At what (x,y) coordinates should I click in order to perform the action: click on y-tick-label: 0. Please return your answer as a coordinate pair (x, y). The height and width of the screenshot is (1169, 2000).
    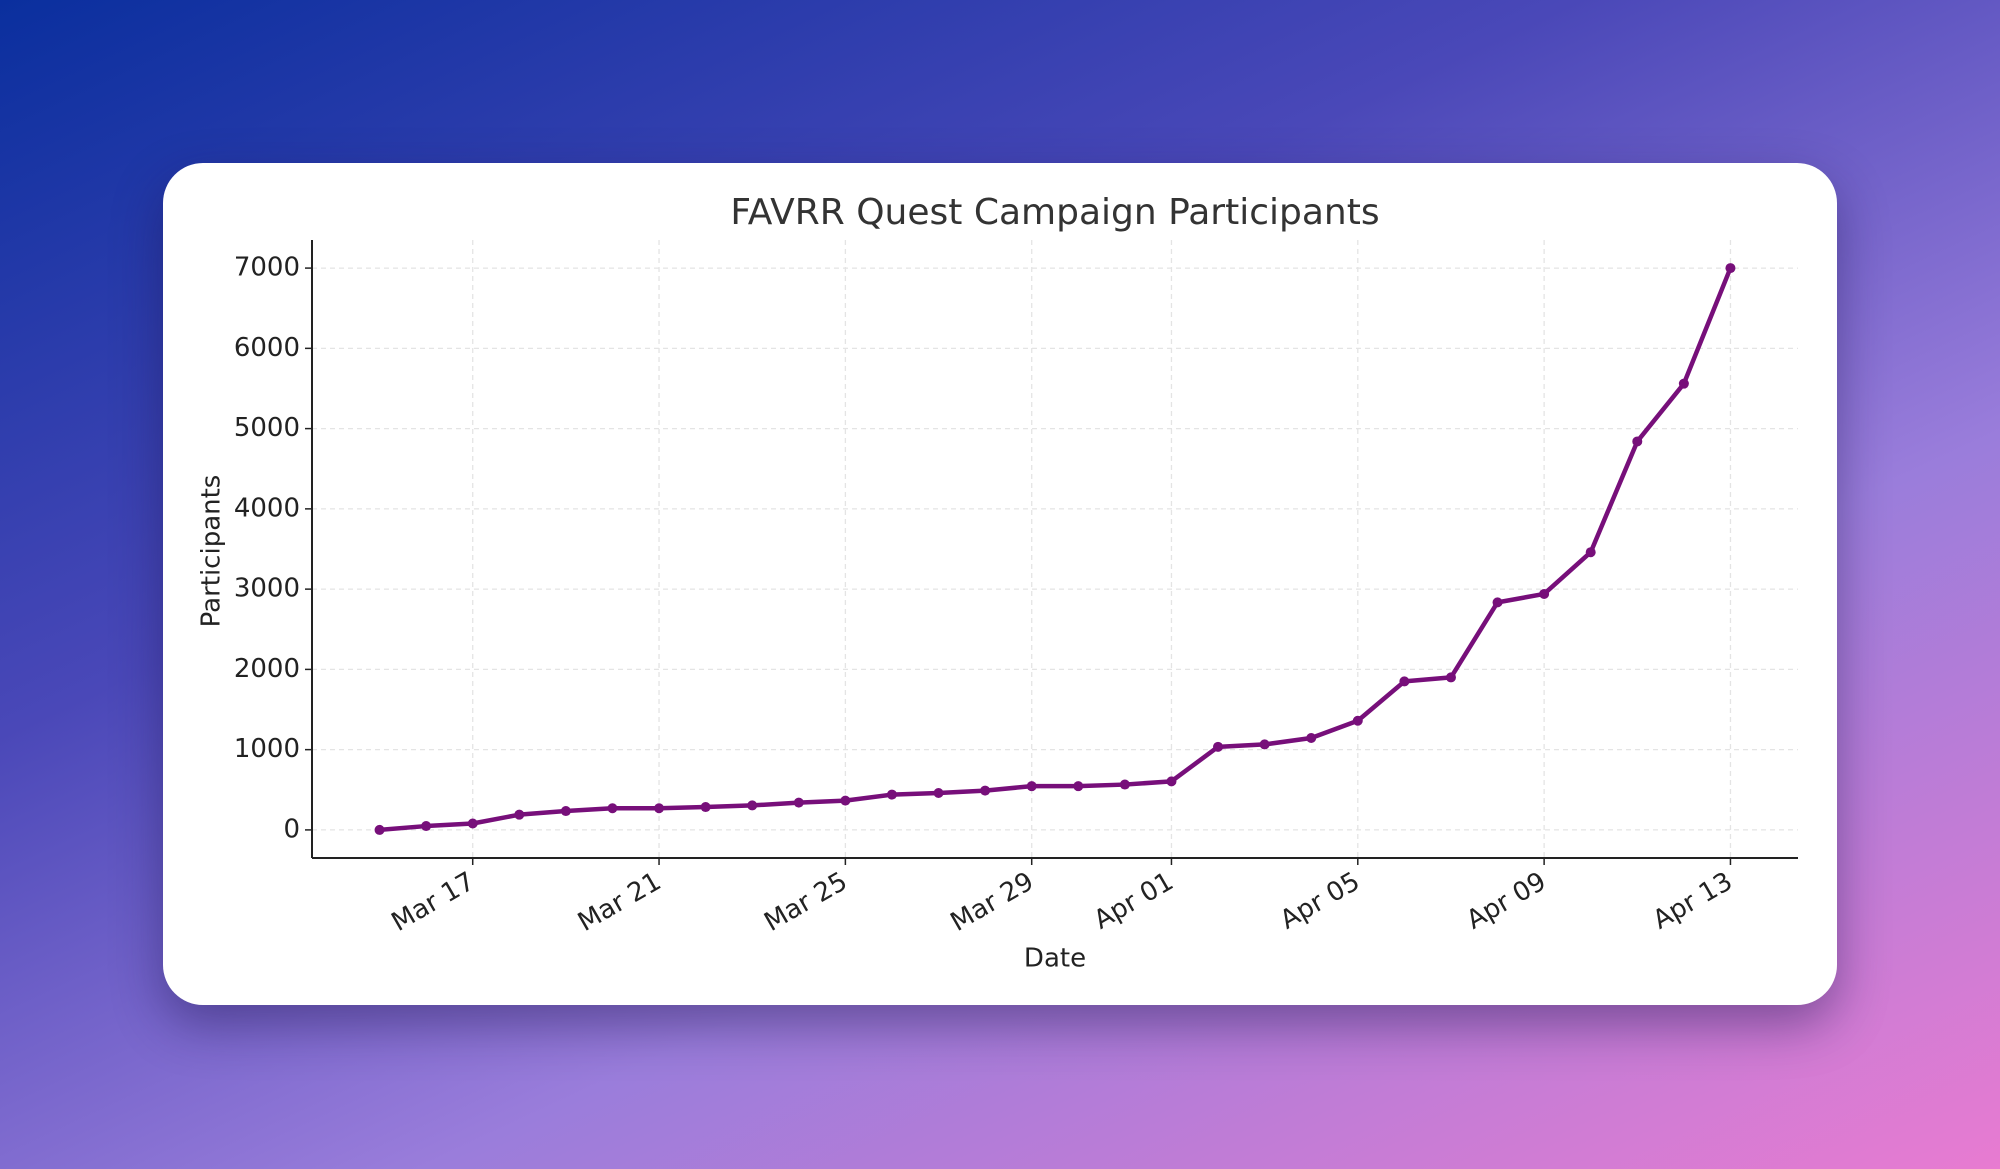
    Looking at the image, I should click on (291, 829).